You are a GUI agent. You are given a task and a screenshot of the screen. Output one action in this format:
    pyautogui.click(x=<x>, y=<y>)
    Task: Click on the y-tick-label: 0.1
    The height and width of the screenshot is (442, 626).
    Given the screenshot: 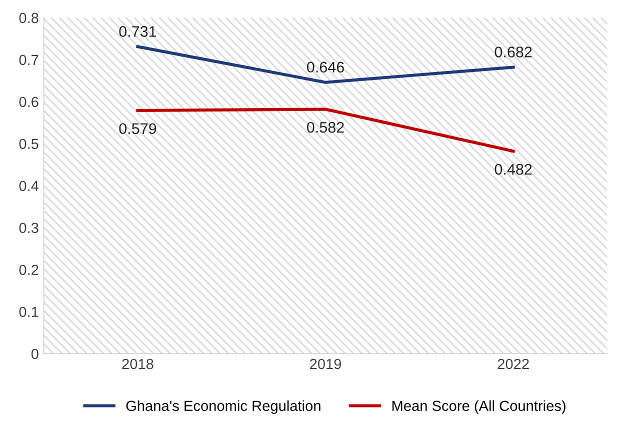 What is the action you would take?
    pyautogui.click(x=28, y=312)
    